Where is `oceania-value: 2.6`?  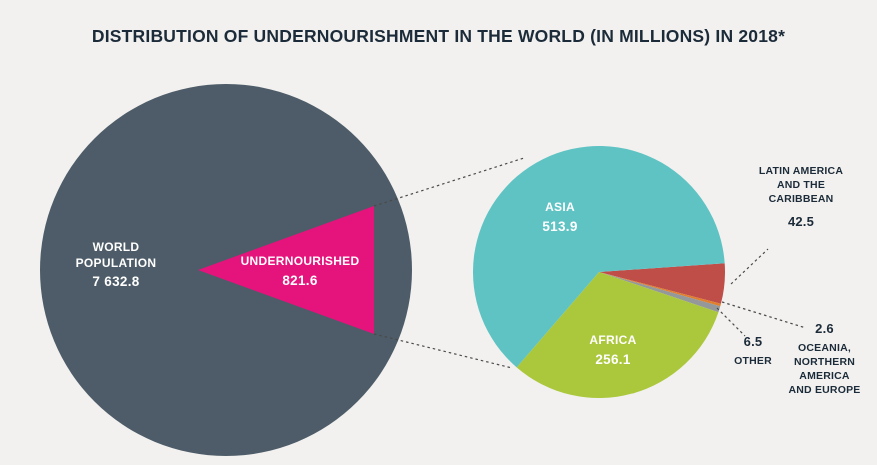 oceania-value: 2.6 is located at coordinates (824, 328).